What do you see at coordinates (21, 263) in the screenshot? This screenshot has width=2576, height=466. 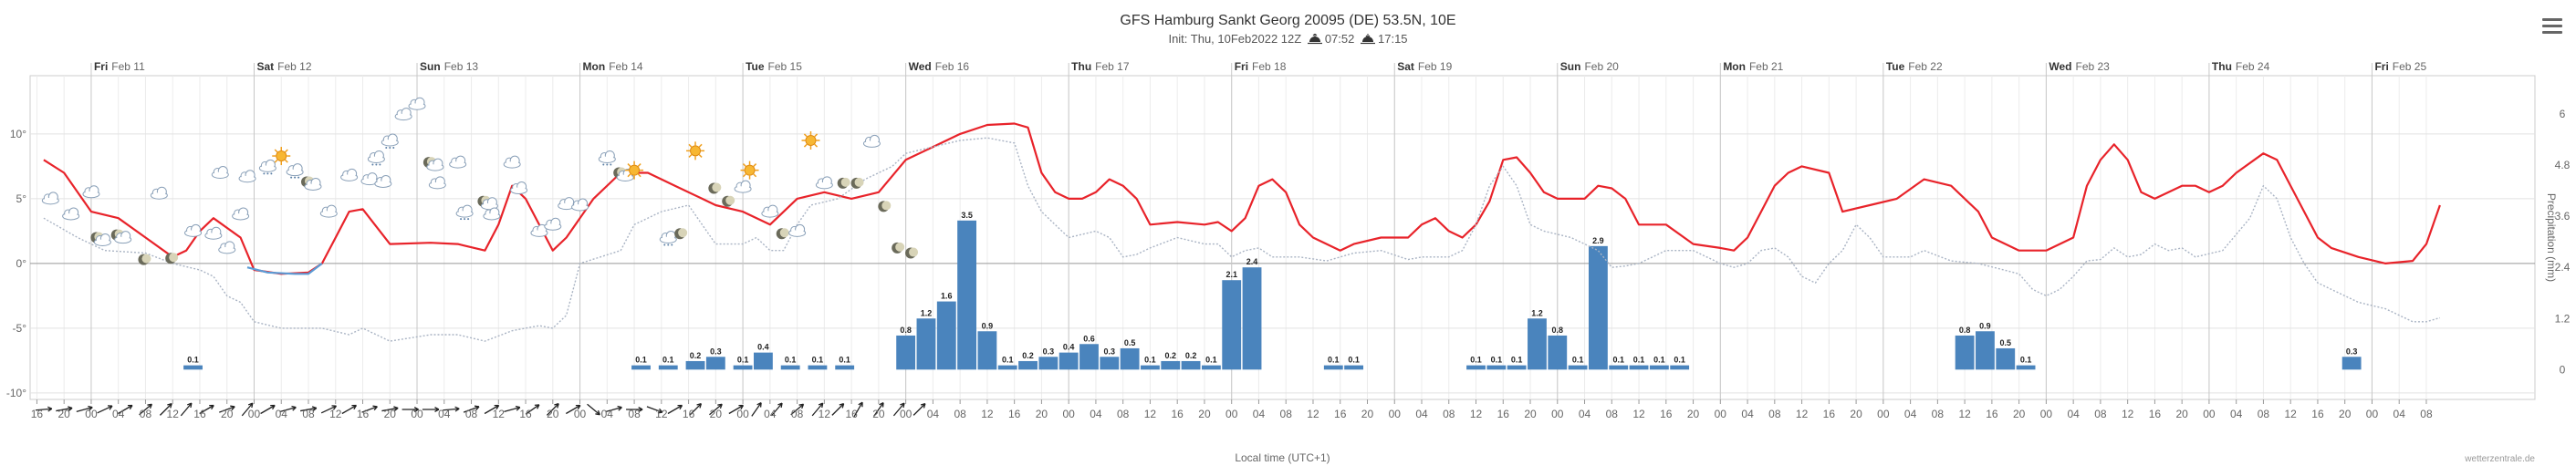 I see `y-left-tick-label: 0°` at bounding box center [21, 263].